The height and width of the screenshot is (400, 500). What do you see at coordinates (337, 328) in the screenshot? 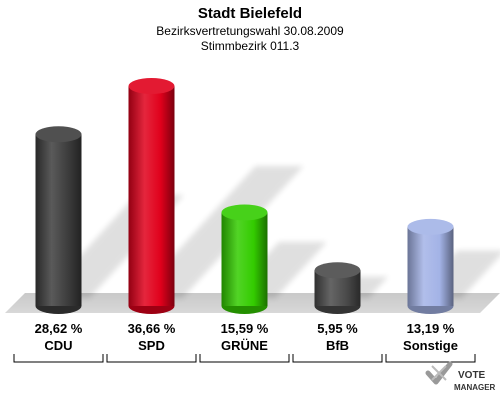
I see `value-label-bfb: 5,95 %` at bounding box center [337, 328].